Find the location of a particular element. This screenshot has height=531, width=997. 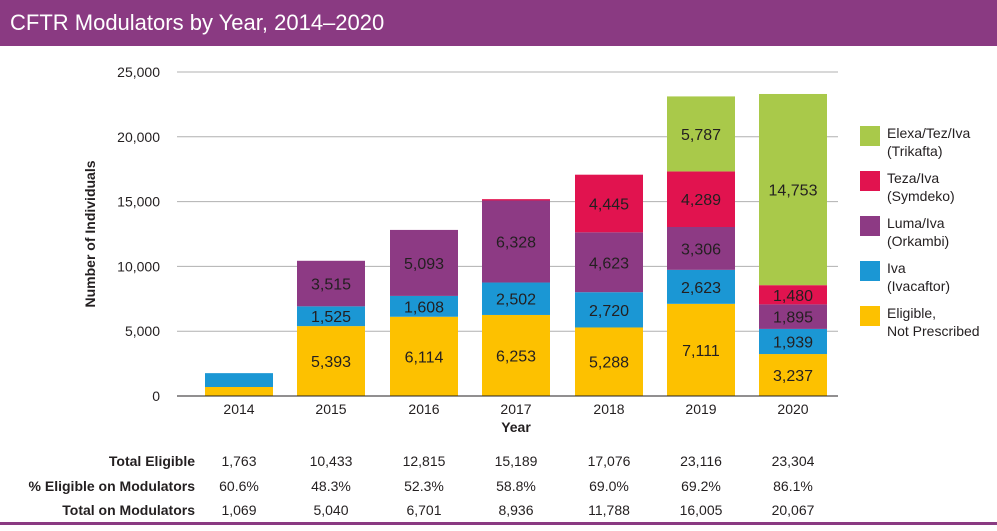

data-label: 14,753 is located at coordinates (793, 191).